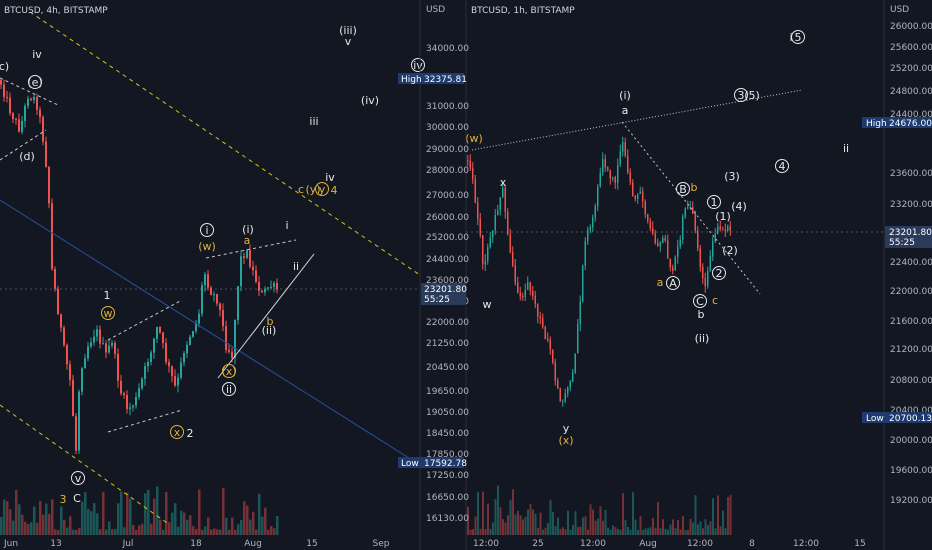 Image resolution: width=932 pixels, height=550 pixels. I want to click on left-y-tick: 17850.00, so click(447, 455).